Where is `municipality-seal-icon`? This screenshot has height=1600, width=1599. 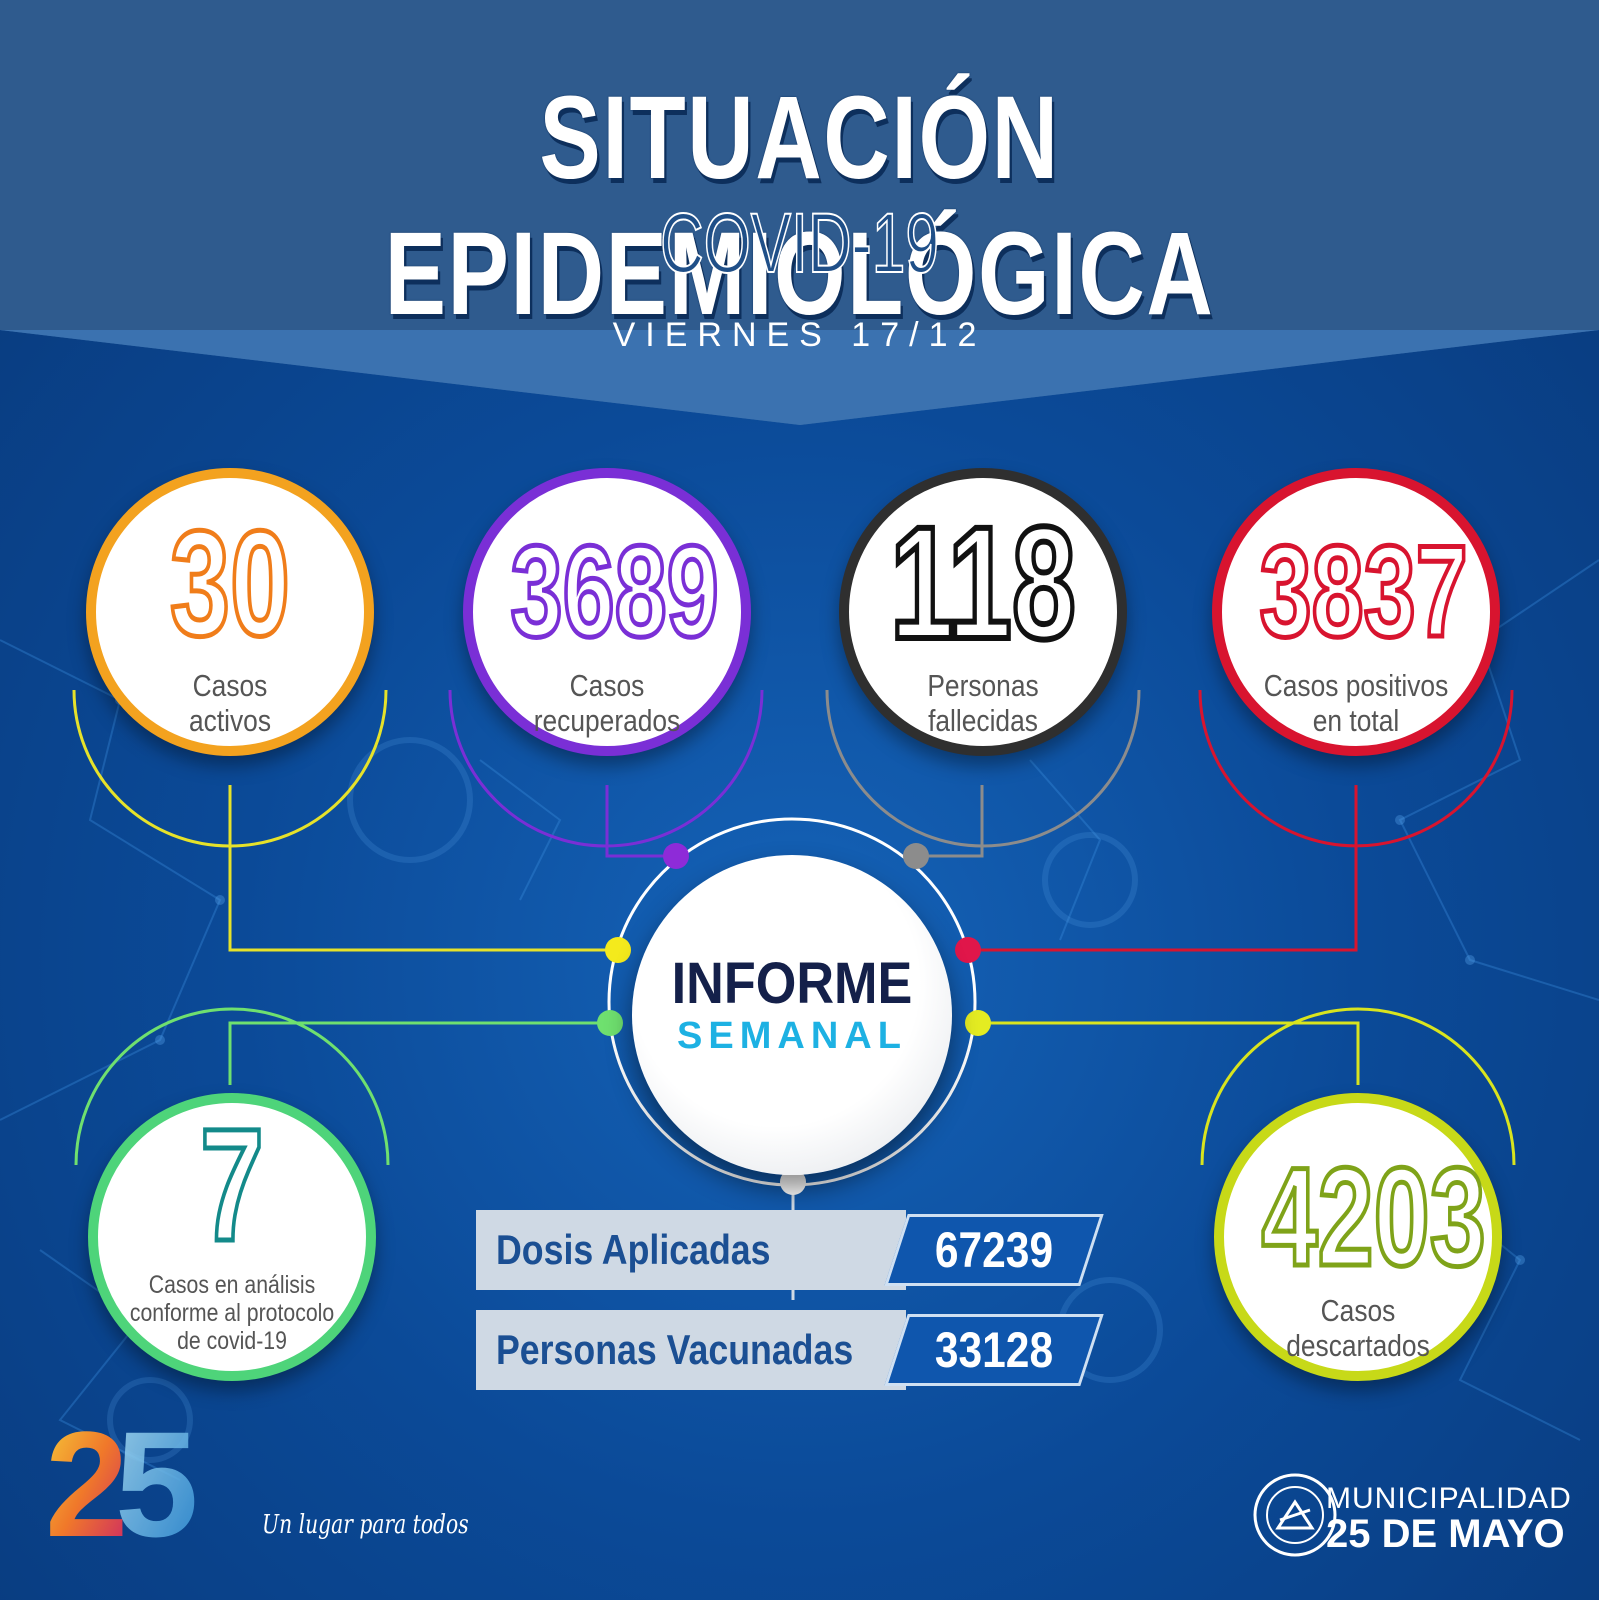
municipality-seal-icon is located at coordinates (1295, 1515).